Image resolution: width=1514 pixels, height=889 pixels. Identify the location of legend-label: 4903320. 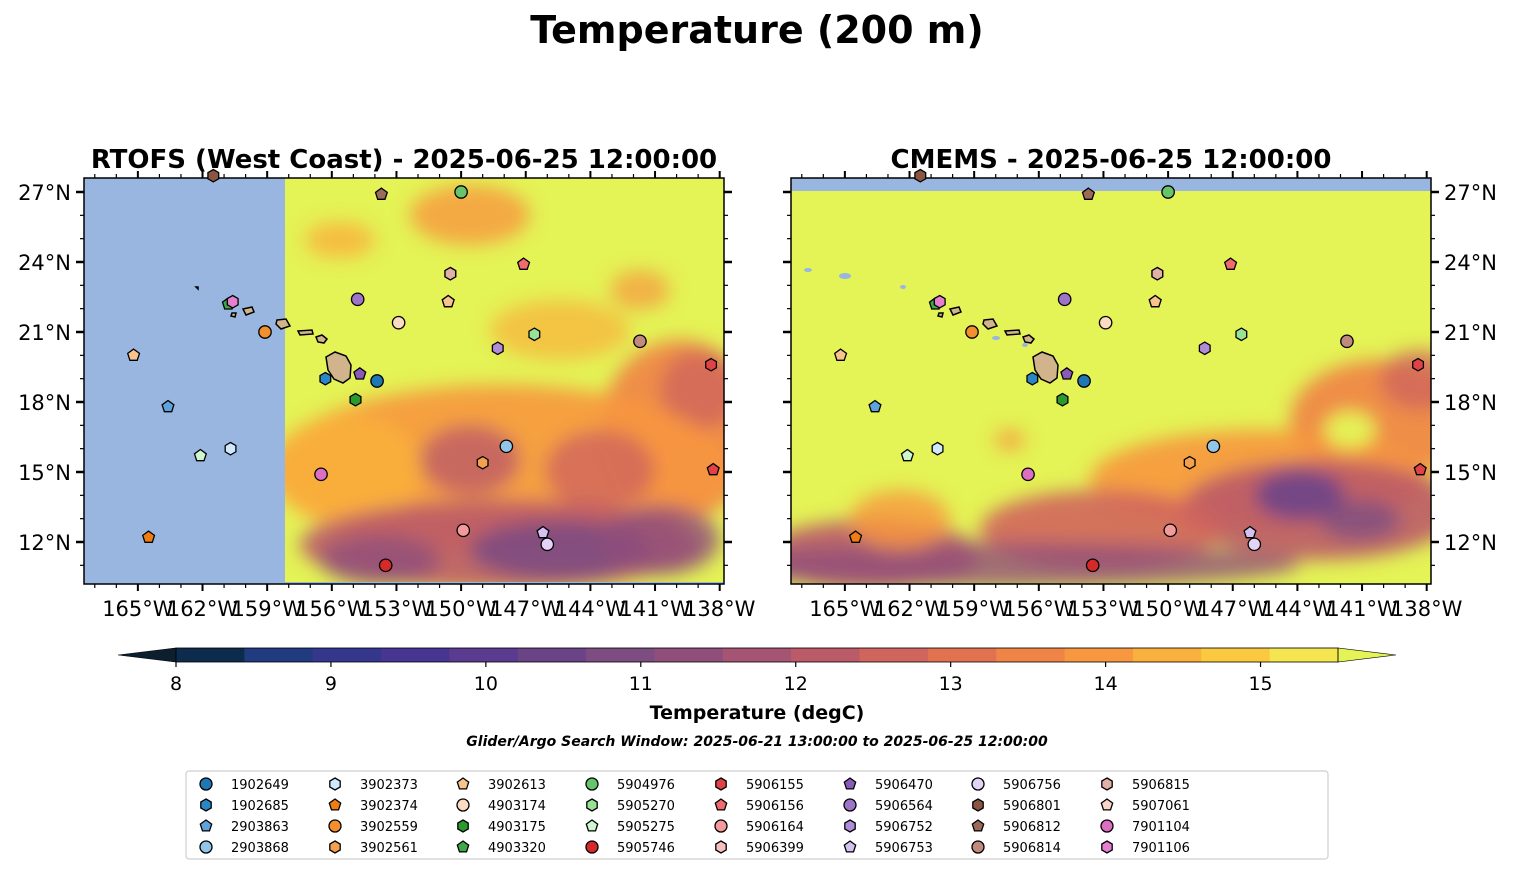
(517, 848).